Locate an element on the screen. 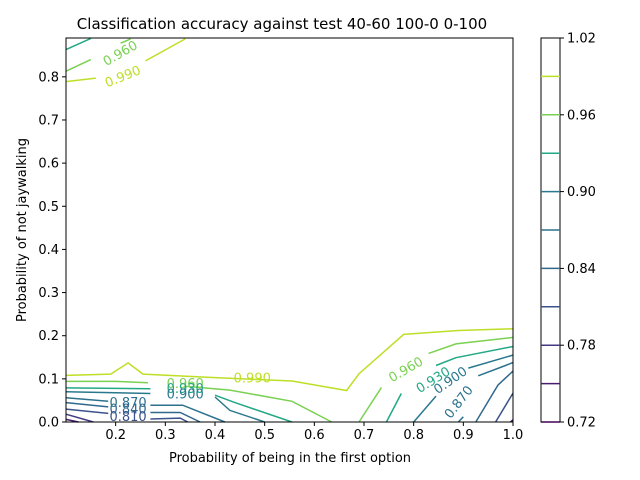  colorbar-tick-label: 0.96 is located at coordinates (581, 115).